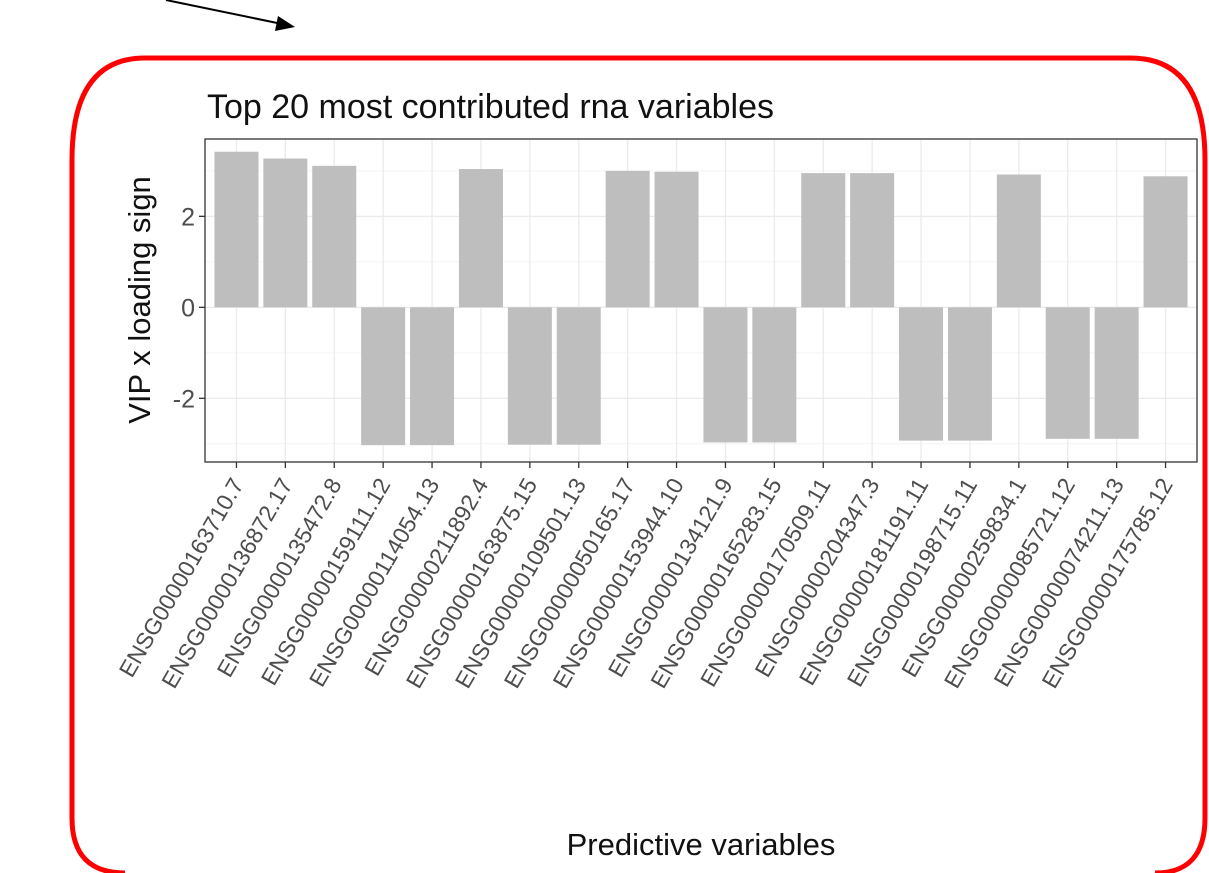 This screenshot has width=1209, height=873. I want to click on bar-ENSG00000085721.12, so click(1067, 373).